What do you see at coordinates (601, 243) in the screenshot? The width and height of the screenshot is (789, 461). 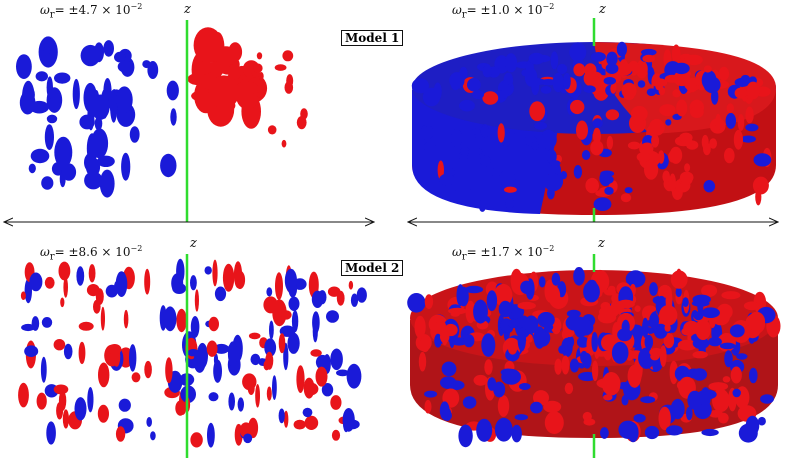 I see `z-label-m2-right: z` at bounding box center [601, 243].